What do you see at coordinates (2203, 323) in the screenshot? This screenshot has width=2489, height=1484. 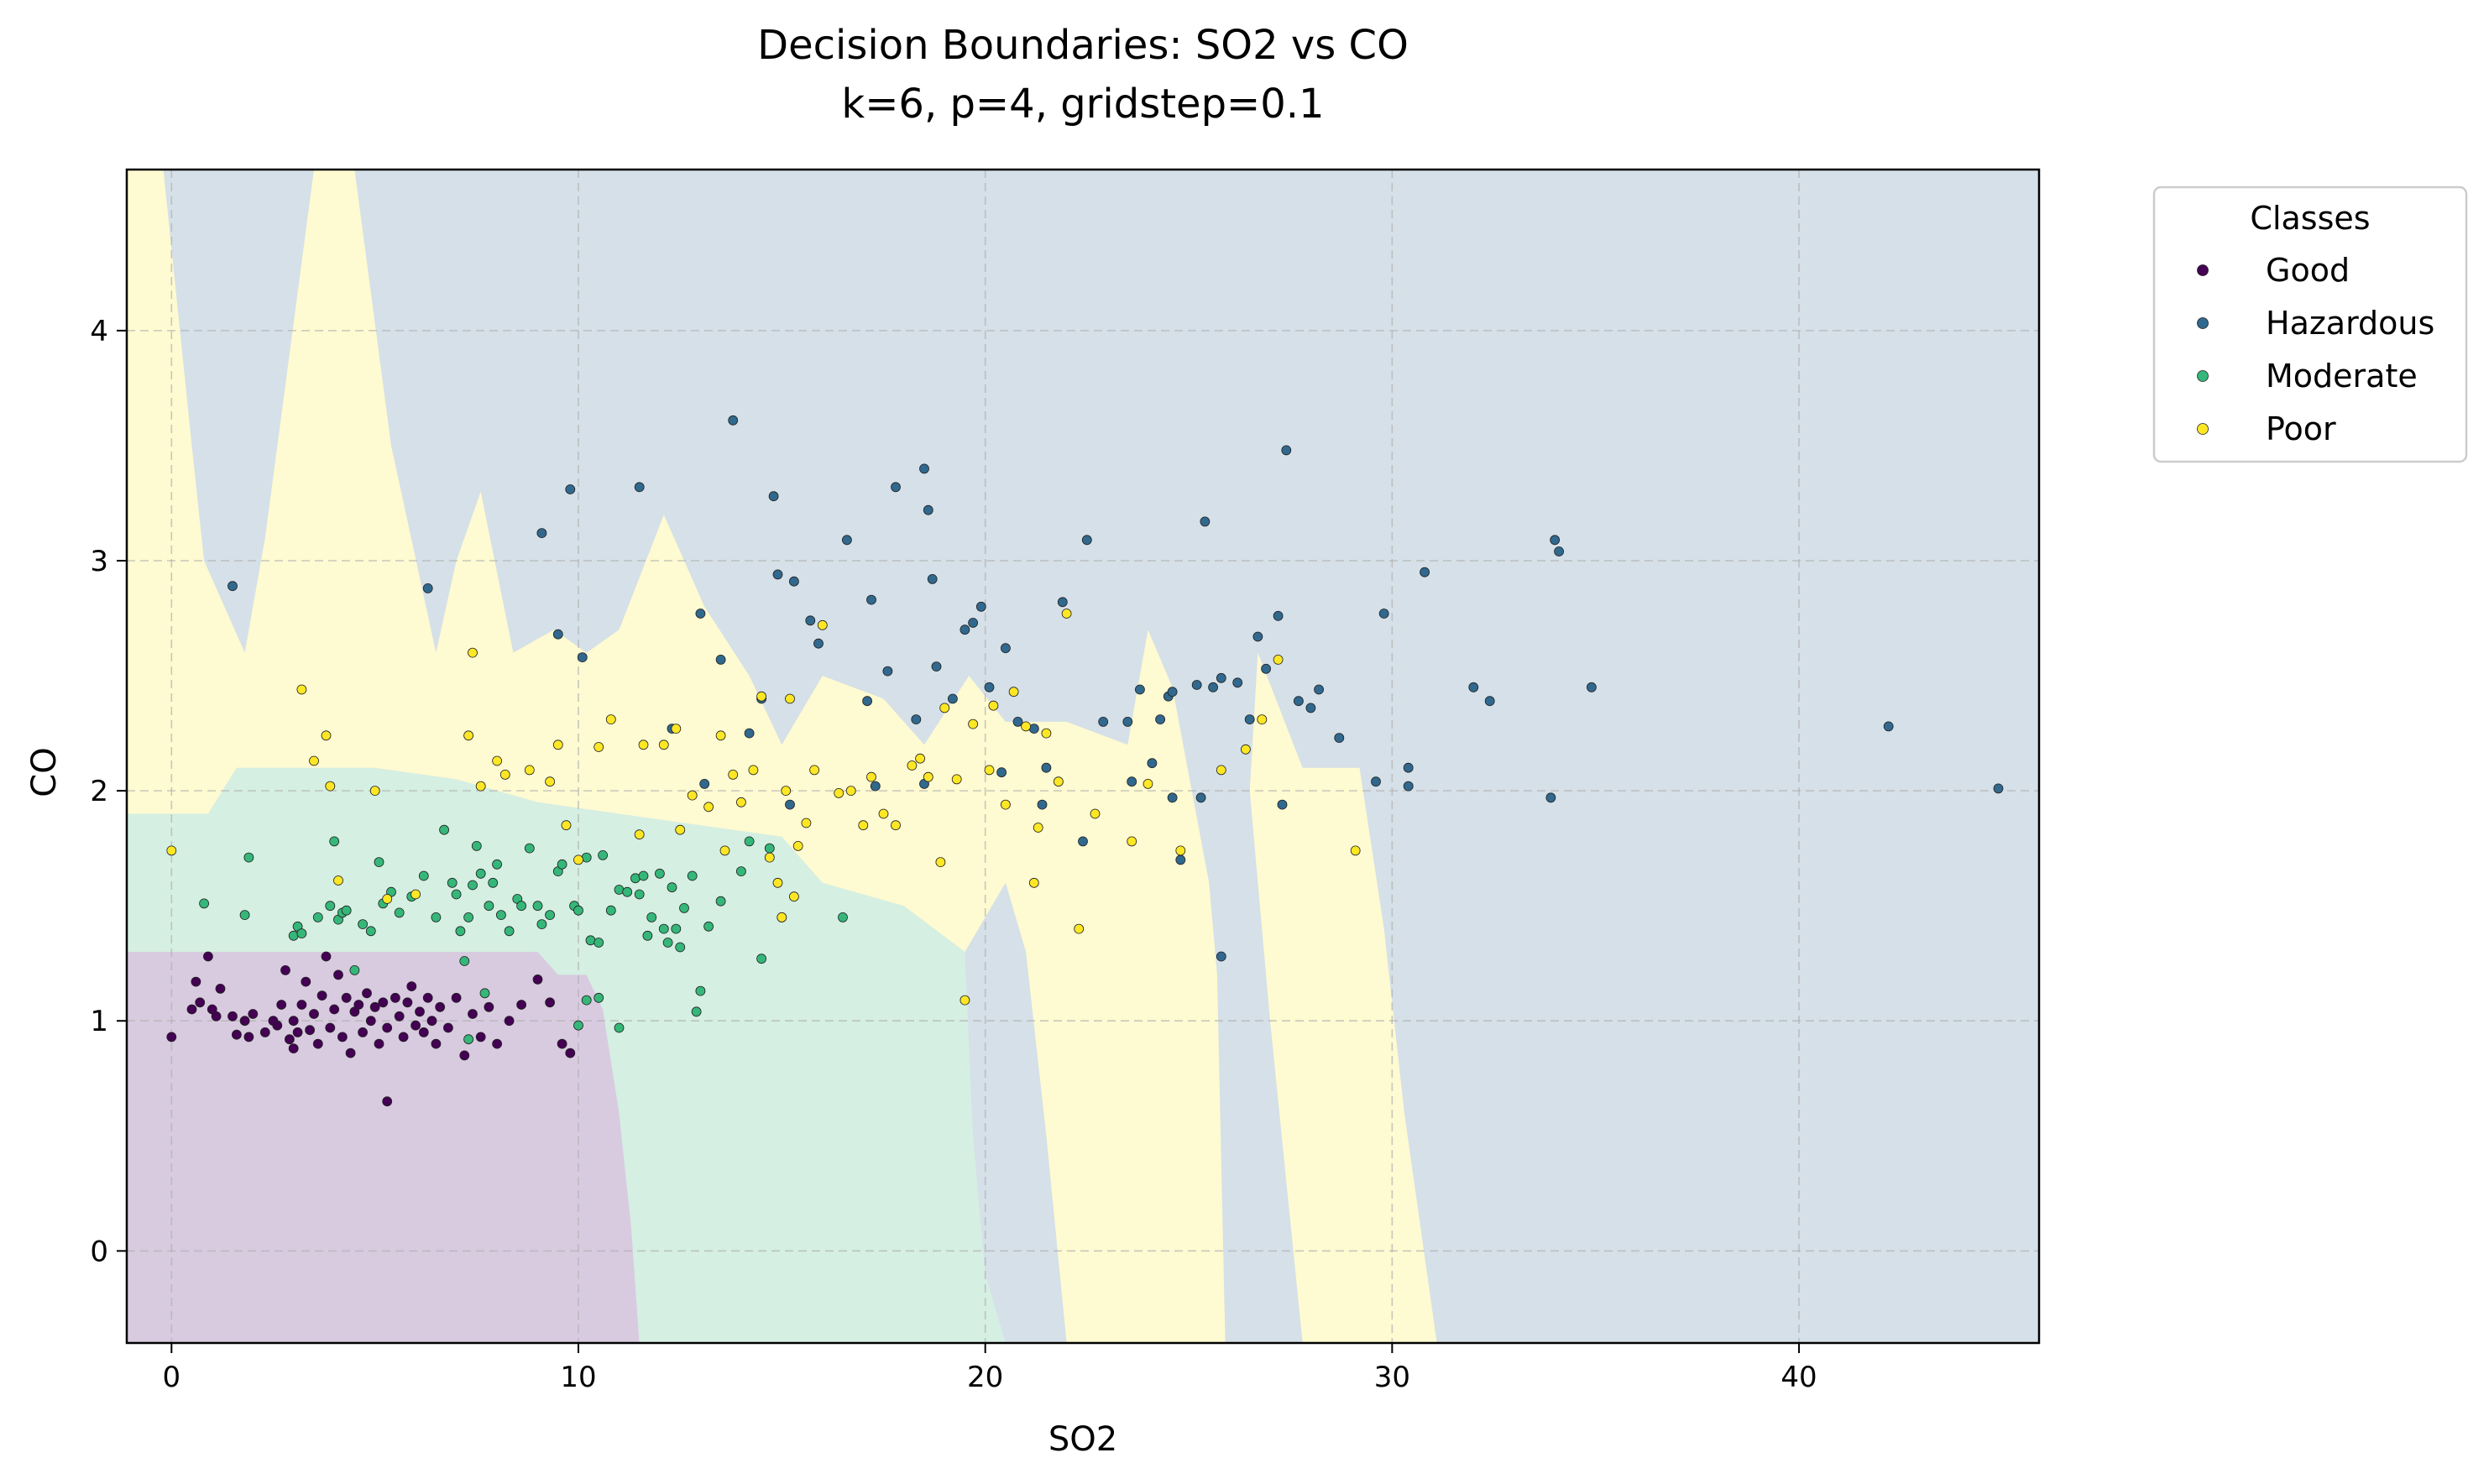 I see `legend-marker-hazardous` at bounding box center [2203, 323].